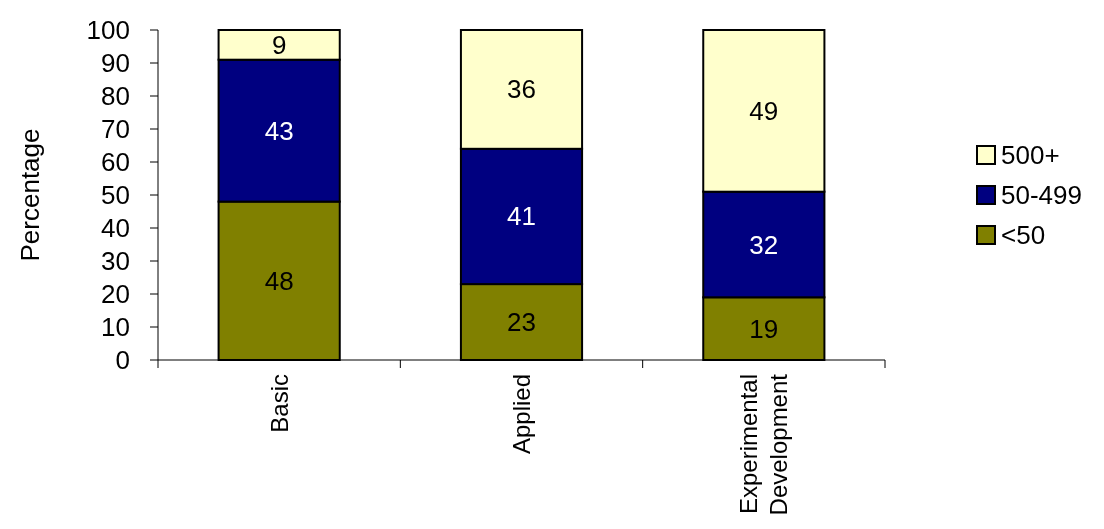  I want to click on legend-label: 500+, so click(1030, 155).